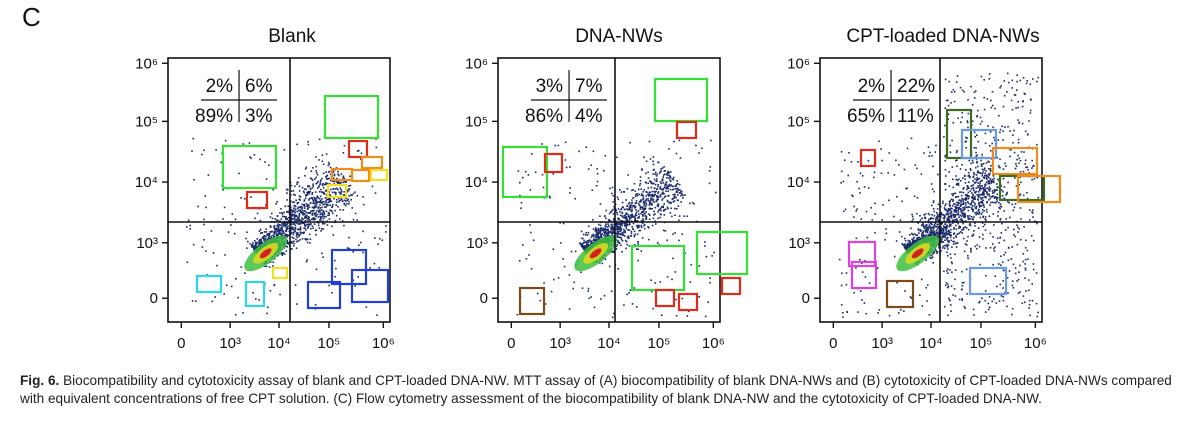 The width and height of the screenshot is (1200, 446). What do you see at coordinates (915, 116) in the screenshot?
I see `quadrant-lower-right: 11%` at bounding box center [915, 116].